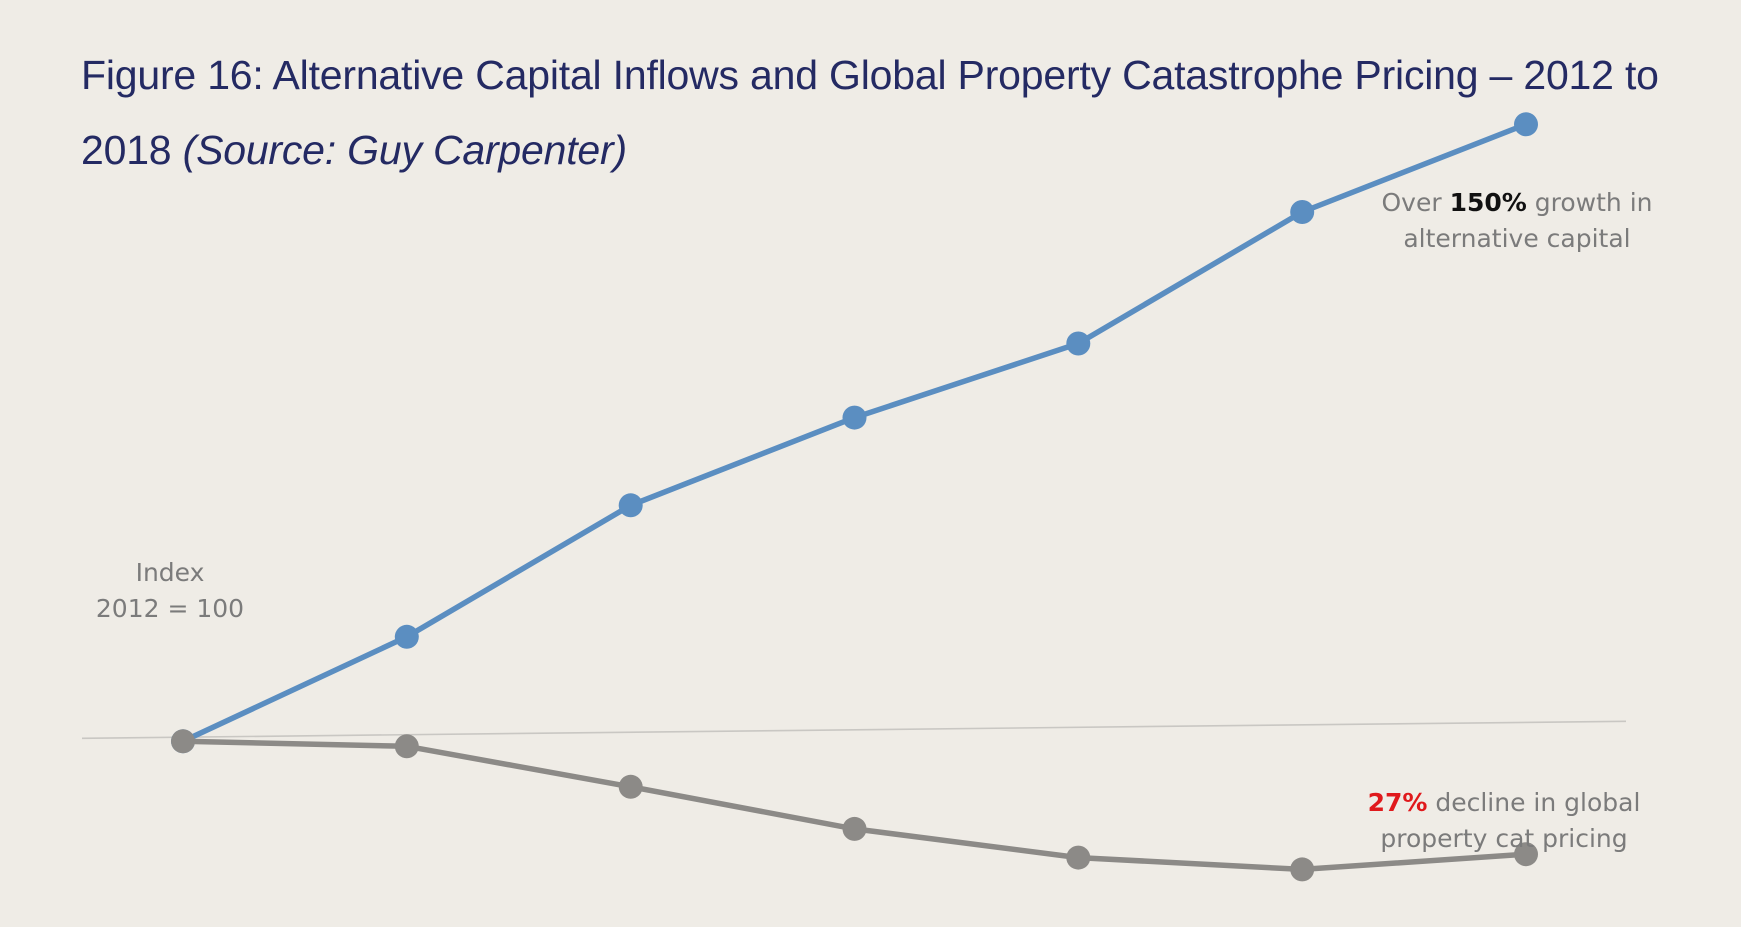 This screenshot has width=1741, height=927. Describe the element at coordinates (183, 741) in the screenshot. I see `data-point-cat_pricing-2012` at that location.